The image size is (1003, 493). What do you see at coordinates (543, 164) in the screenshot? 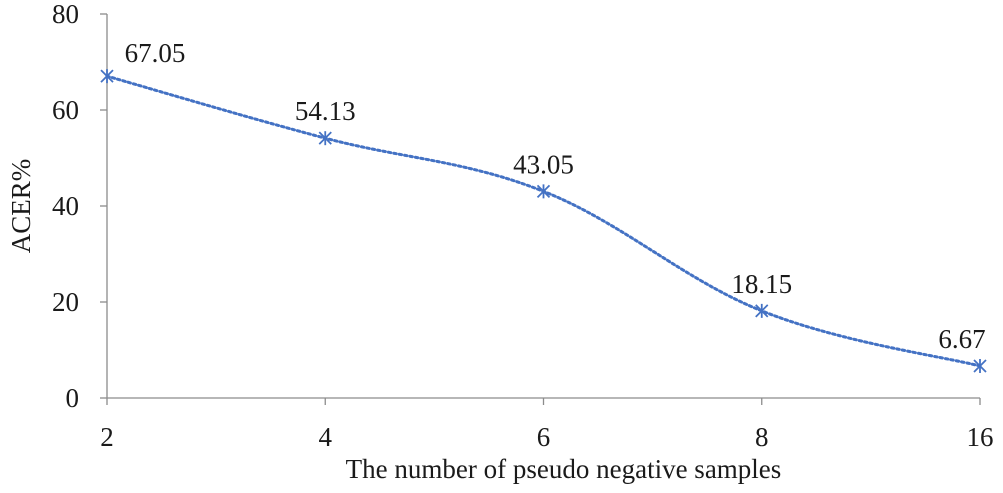
I see `data-label: 43.05` at bounding box center [543, 164].